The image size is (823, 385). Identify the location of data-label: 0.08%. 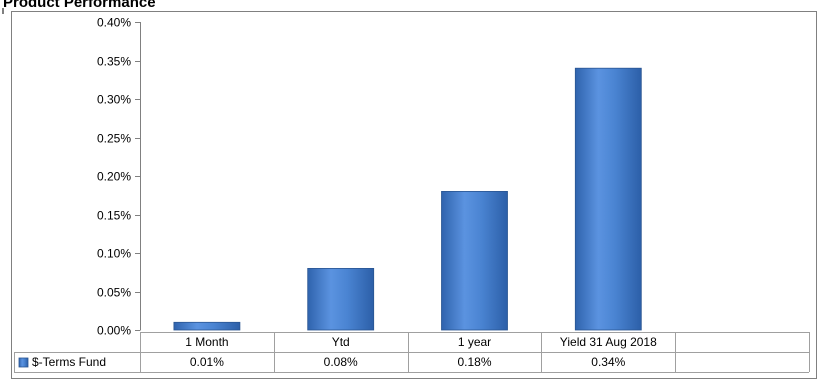
(341, 362).